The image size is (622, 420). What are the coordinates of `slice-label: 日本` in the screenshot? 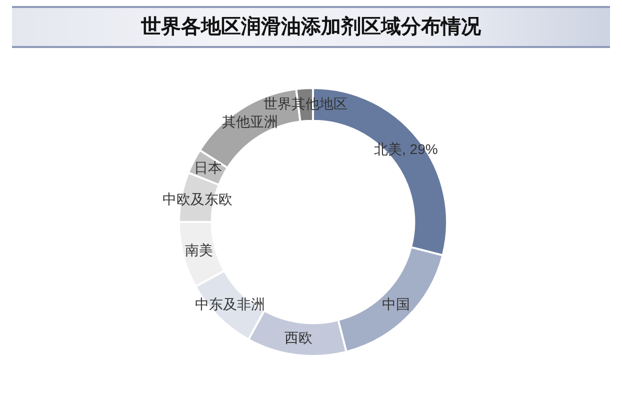 It's located at (208, 167).